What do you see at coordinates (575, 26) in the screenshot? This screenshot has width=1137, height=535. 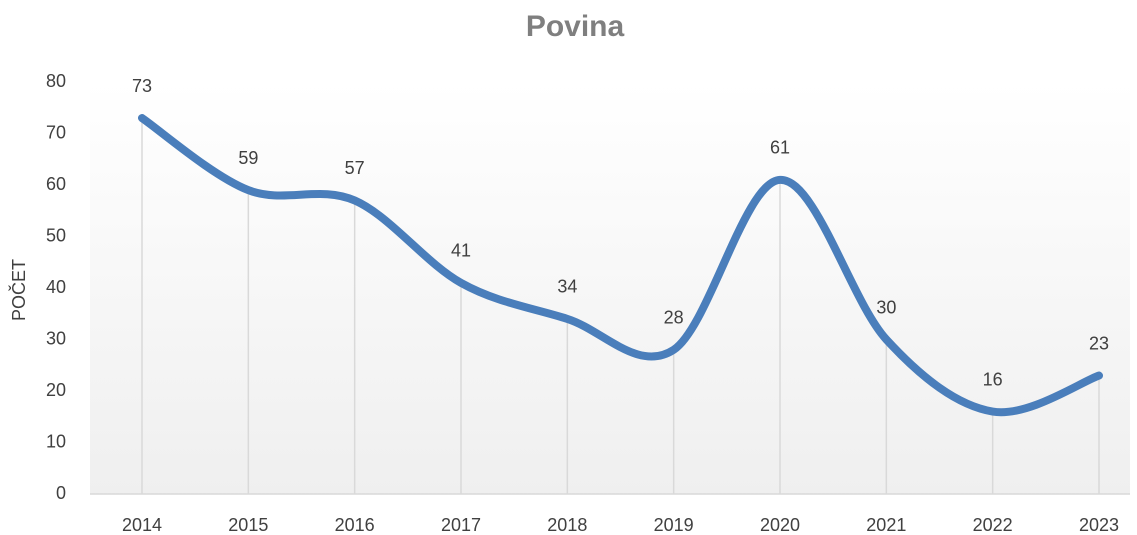 I see `chart-title: Povina` at bounding box center [575, 26].